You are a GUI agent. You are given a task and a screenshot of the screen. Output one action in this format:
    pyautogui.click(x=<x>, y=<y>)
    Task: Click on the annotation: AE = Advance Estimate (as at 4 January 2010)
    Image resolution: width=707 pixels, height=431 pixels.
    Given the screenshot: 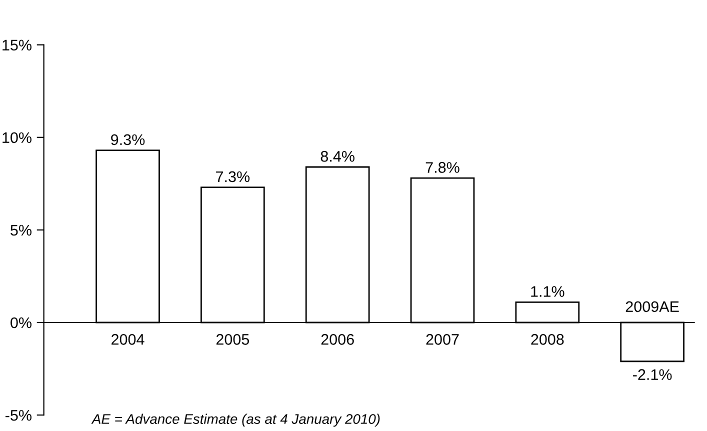 What is the action you would take?
    pyautogui.click(x=235, y=420)
    